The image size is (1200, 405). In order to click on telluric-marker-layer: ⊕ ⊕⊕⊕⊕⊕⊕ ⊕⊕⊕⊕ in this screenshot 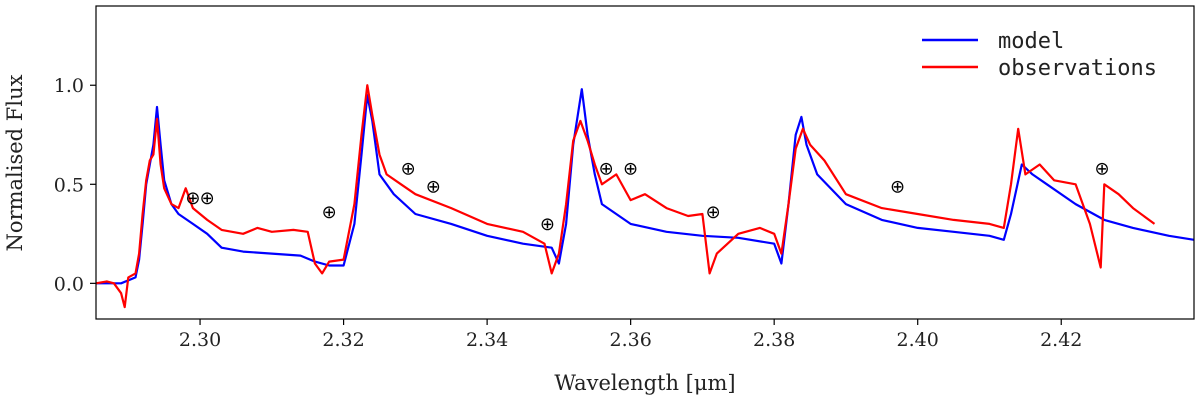, I will do `click(647, 196)`.